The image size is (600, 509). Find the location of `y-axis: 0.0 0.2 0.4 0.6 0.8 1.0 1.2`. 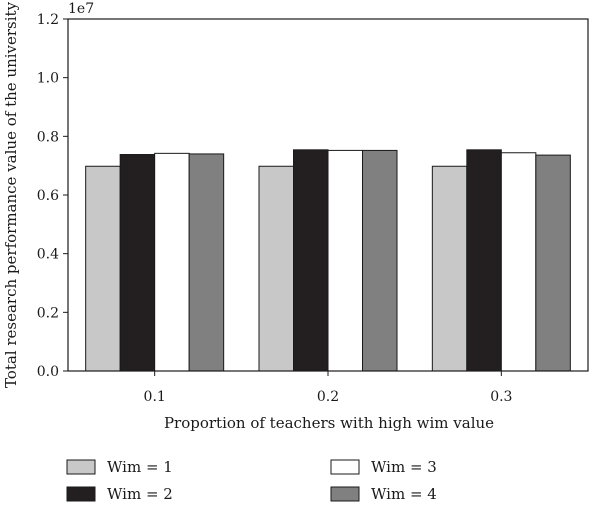

y-axis: 0.0 0.2 0.4 0.6 0.8 1.0 1.2 is located at coordinates (52, 196).